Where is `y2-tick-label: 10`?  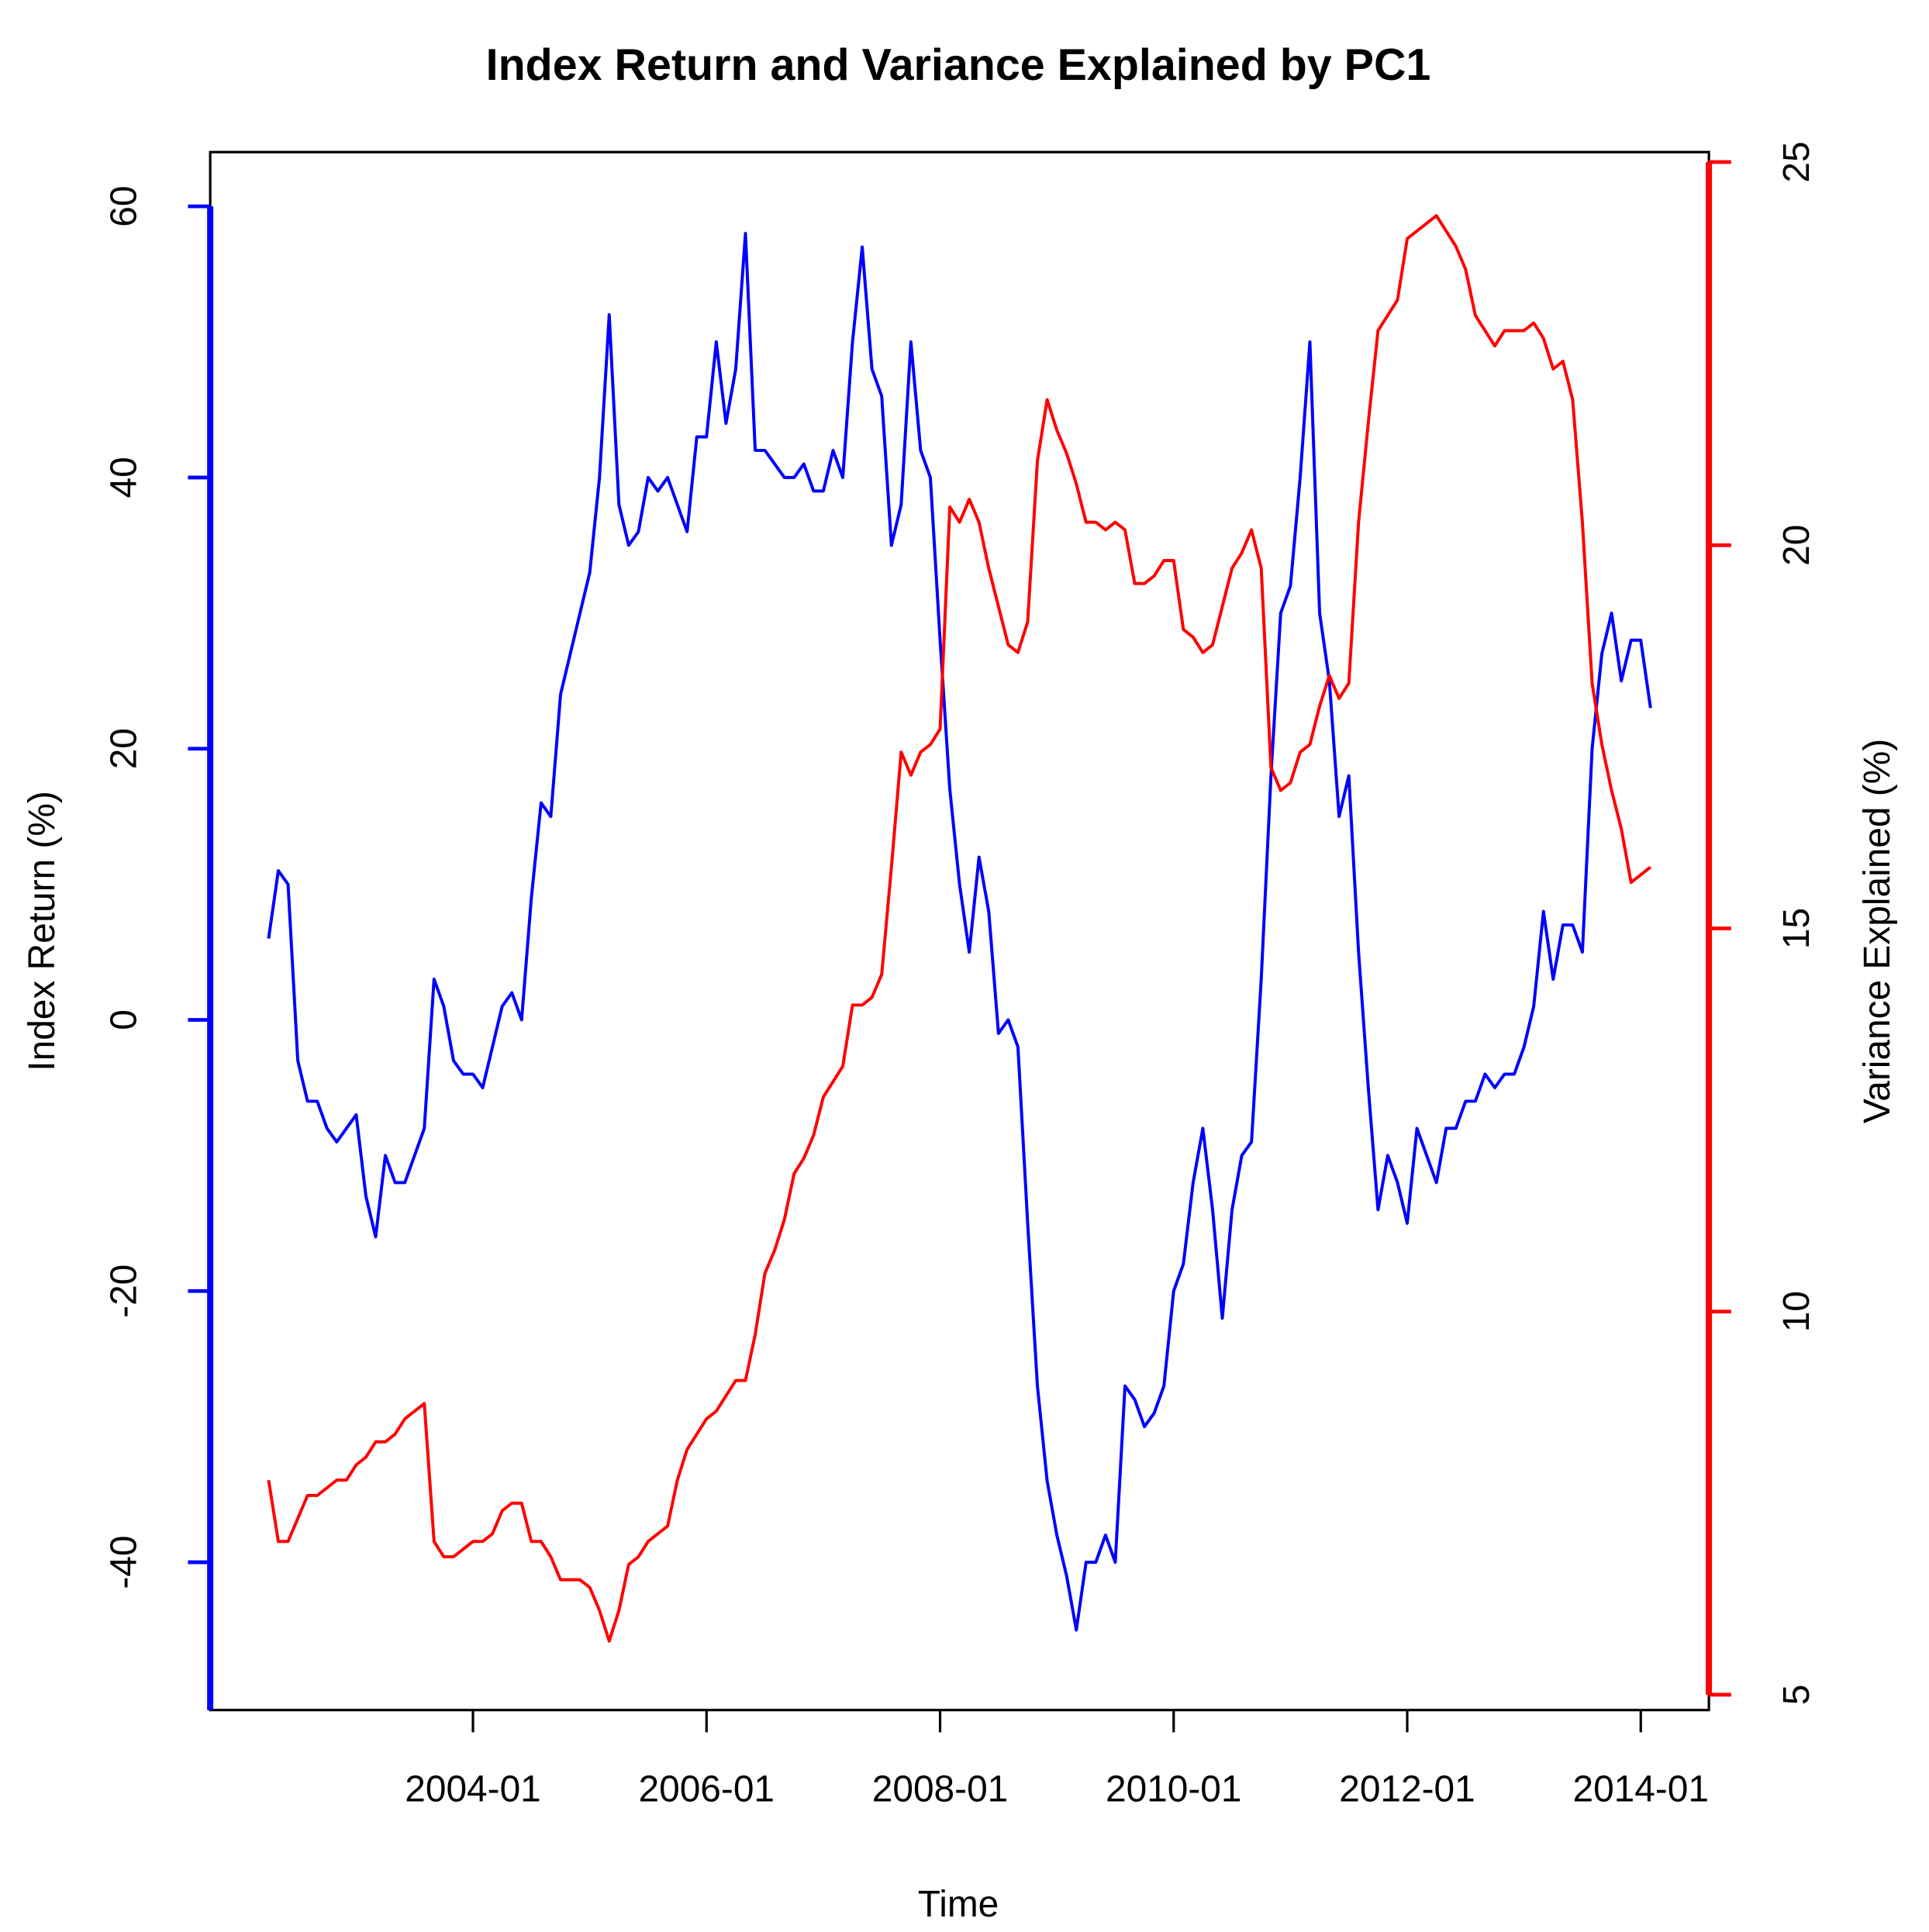
y2-tick-label: 10 is located at coordinates (1796, 1311).